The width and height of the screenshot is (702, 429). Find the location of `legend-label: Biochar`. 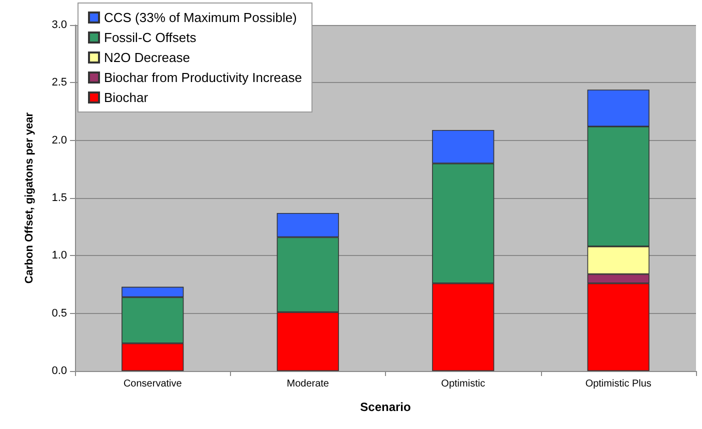

legend-label: Biochar is located at coordinates (126, 97).